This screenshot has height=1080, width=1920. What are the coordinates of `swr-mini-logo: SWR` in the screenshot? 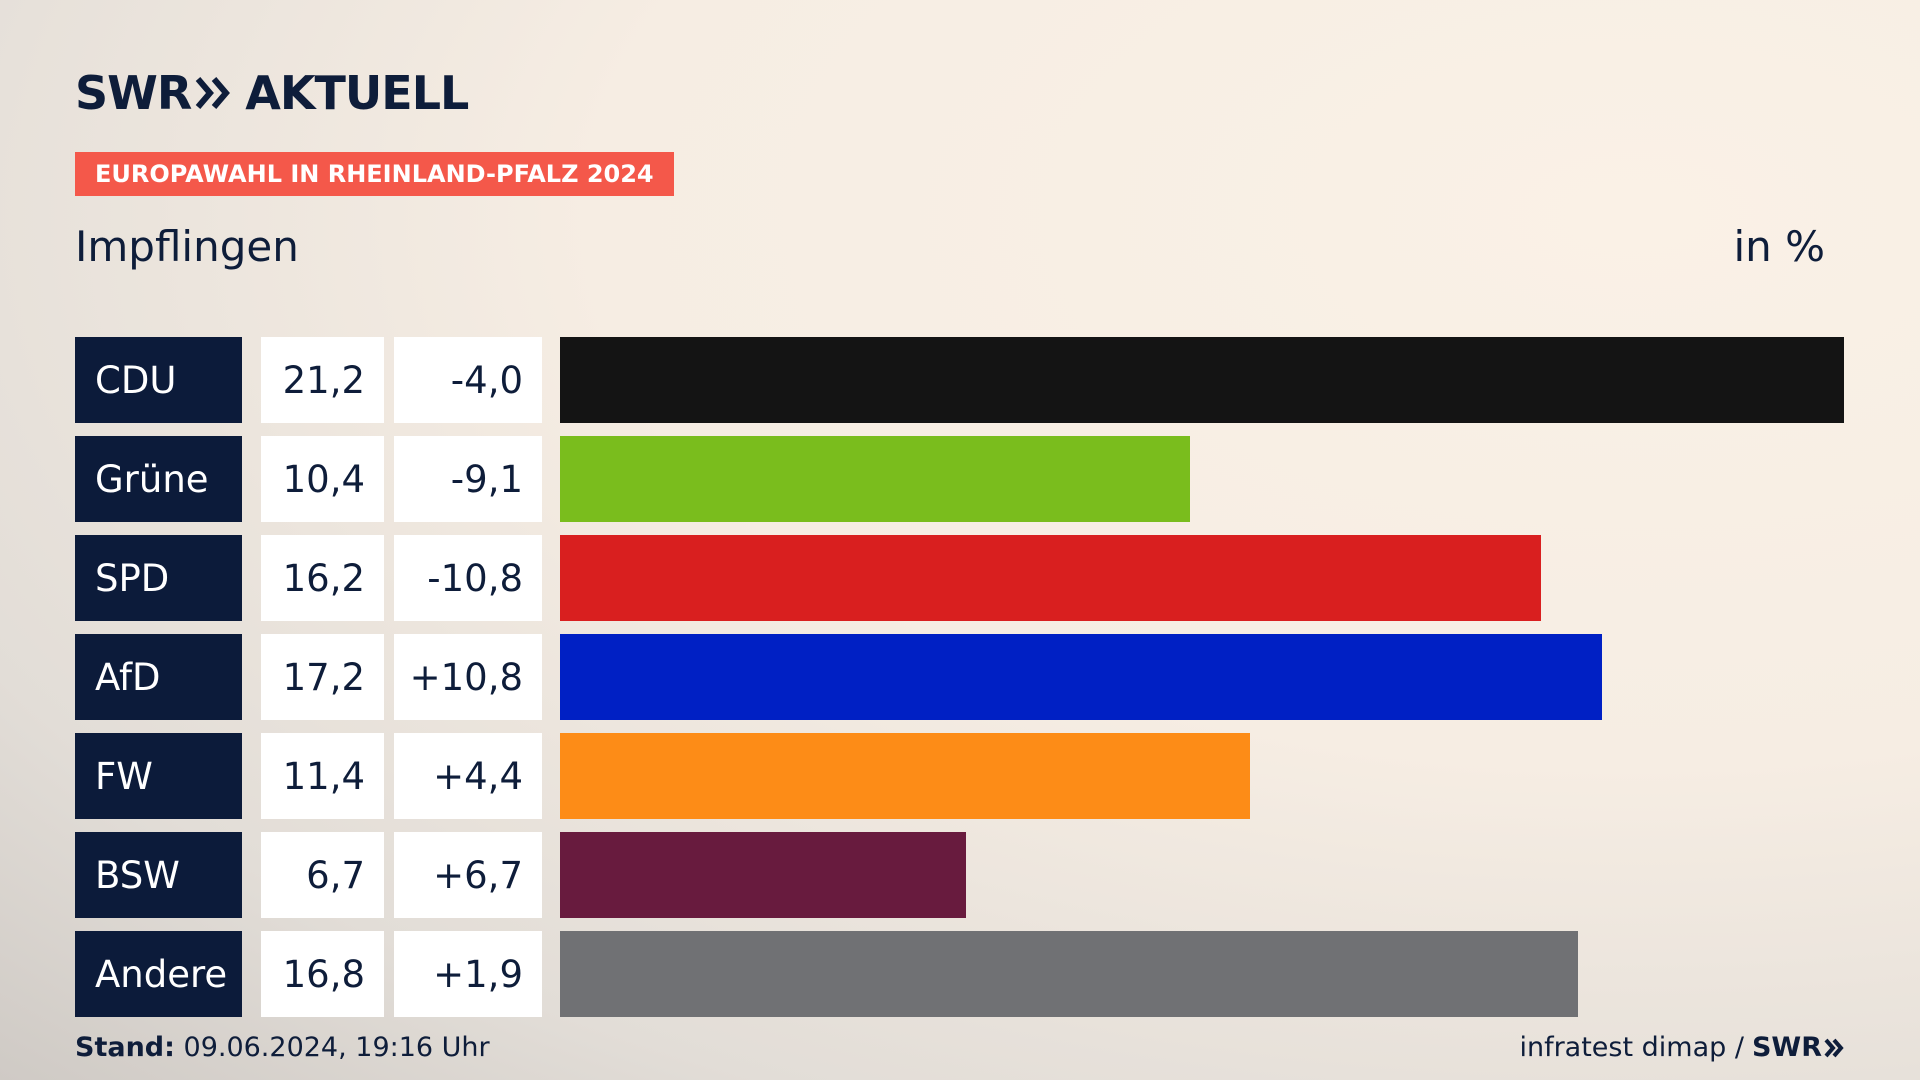 It's located at (1798, 1047).